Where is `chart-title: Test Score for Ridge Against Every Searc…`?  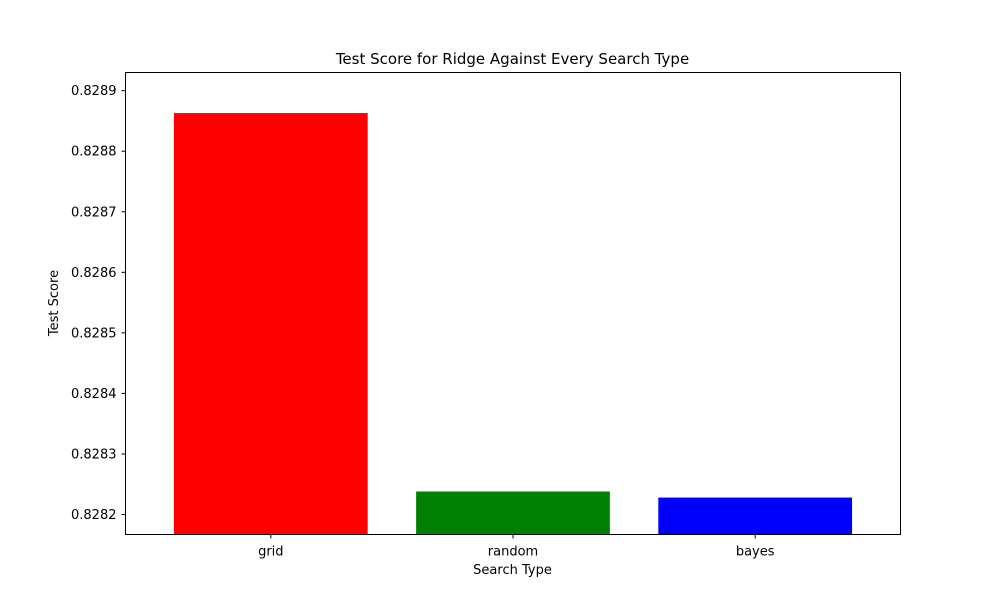
chart-title: Test Score for Ridge Against Every Searc… is located at coordinates (512, 59).